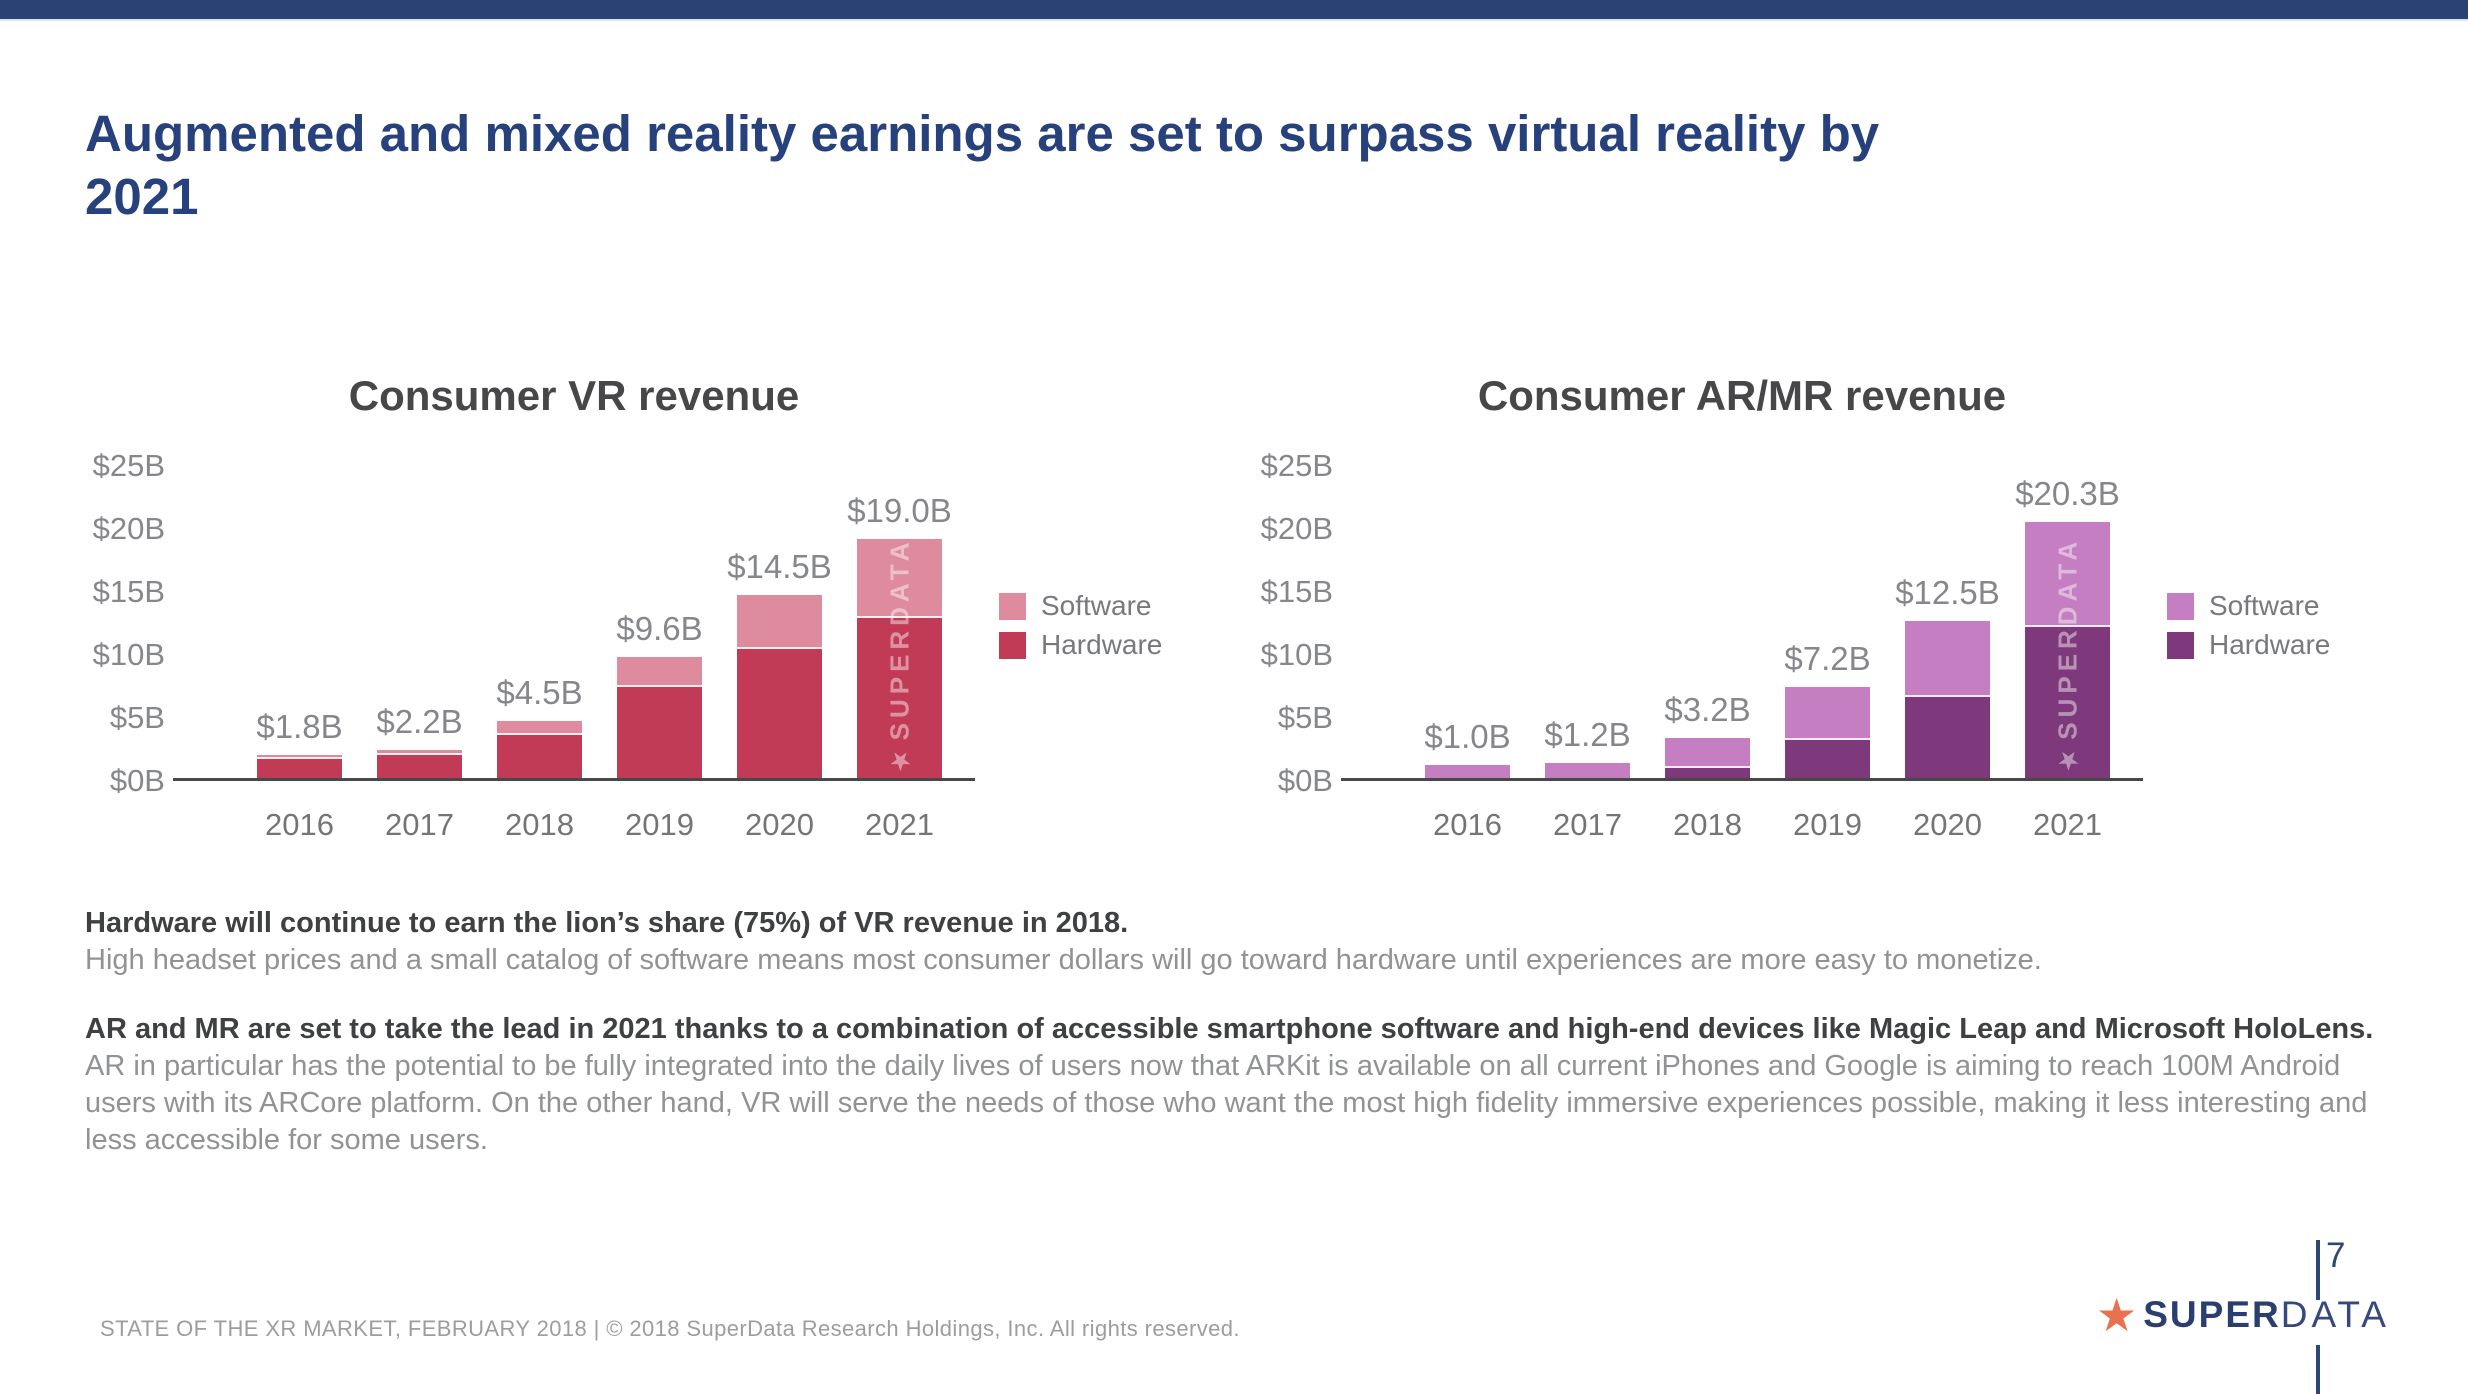 This screenshot has height=1394, width=2468. I want to click on bar-value-label: $1.2B, so click(1587, 734).